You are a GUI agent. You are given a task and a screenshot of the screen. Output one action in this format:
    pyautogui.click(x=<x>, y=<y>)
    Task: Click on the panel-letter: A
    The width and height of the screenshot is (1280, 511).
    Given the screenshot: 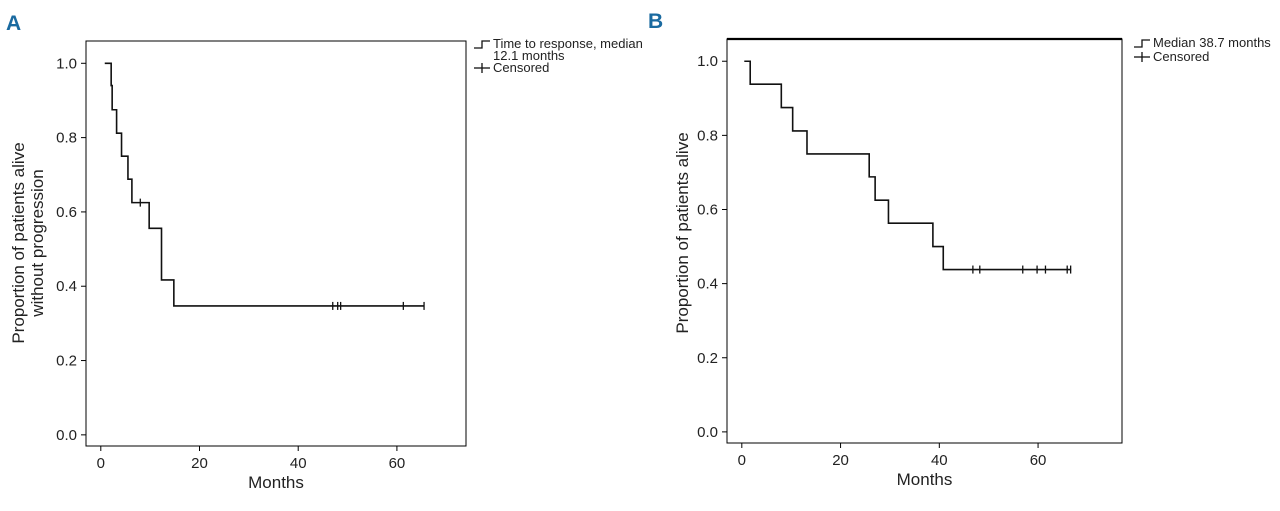 What is the action you would take?
    pyautogui.click(x=13, y=23)
    